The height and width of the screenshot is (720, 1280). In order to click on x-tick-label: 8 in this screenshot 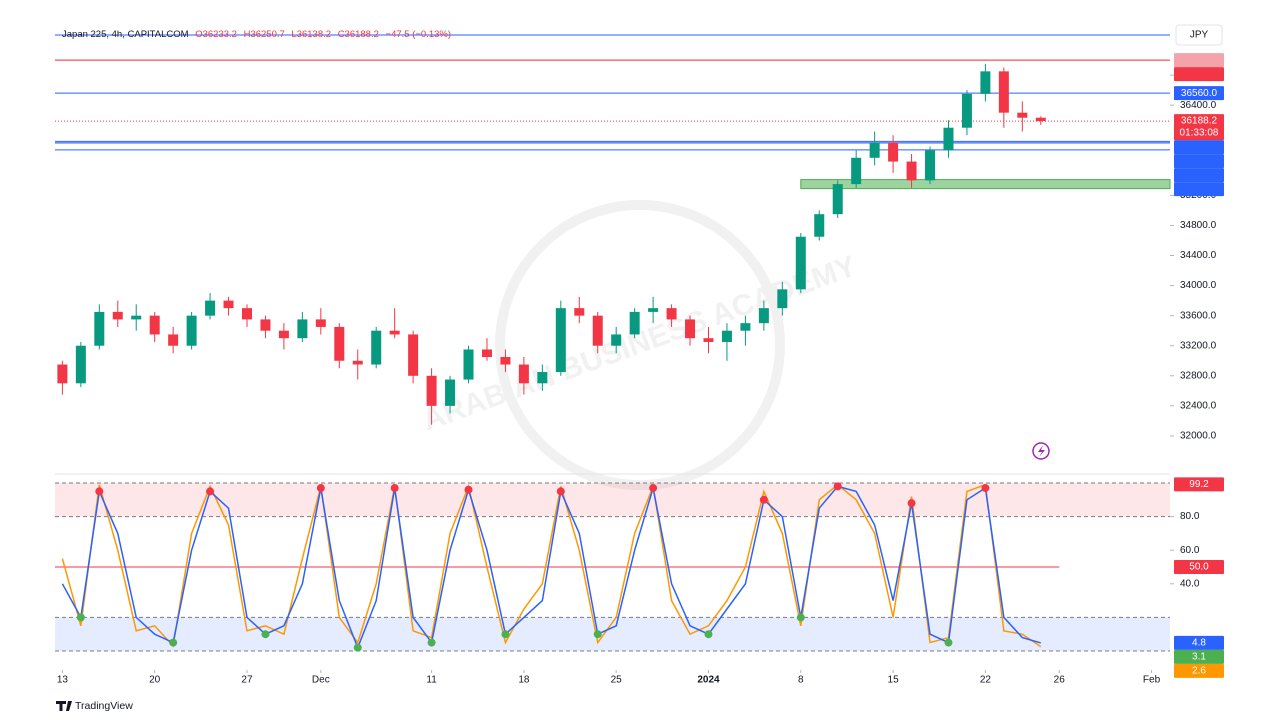, I will do `click(801, 680)`.